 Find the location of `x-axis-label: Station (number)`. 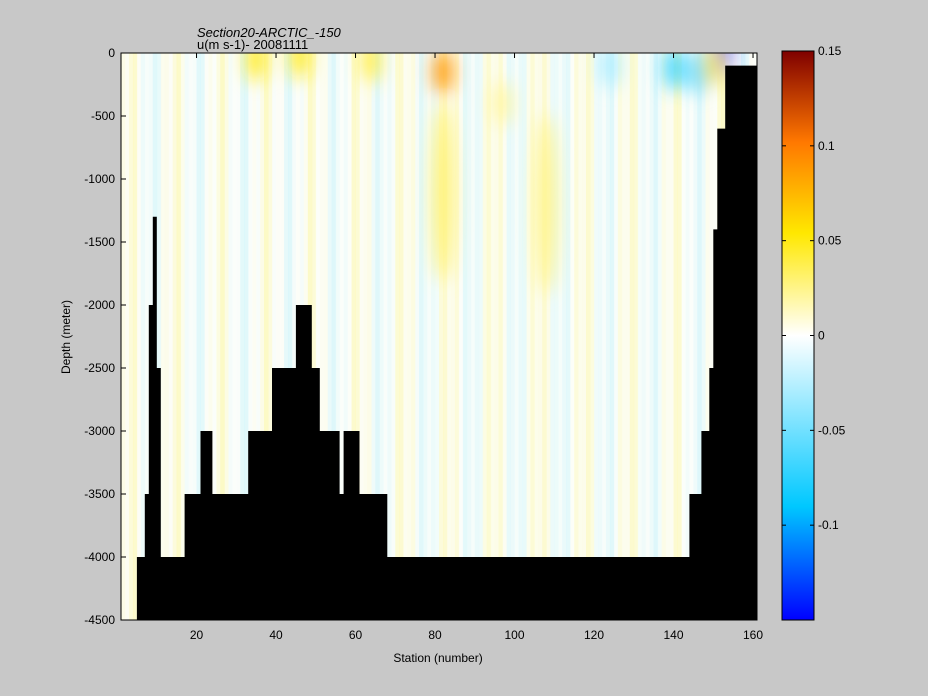

x-axis-label: Station (number) is located at coordinates (437, 658).